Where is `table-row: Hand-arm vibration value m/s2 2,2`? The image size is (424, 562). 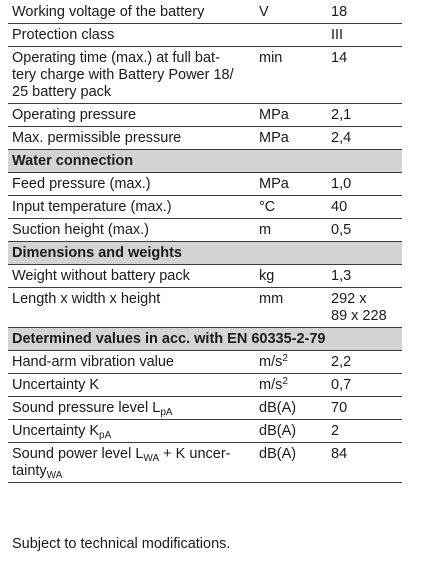 table-row: Hand-arm vibration value m/s2 2,2 is located at coordinates (205, 362).